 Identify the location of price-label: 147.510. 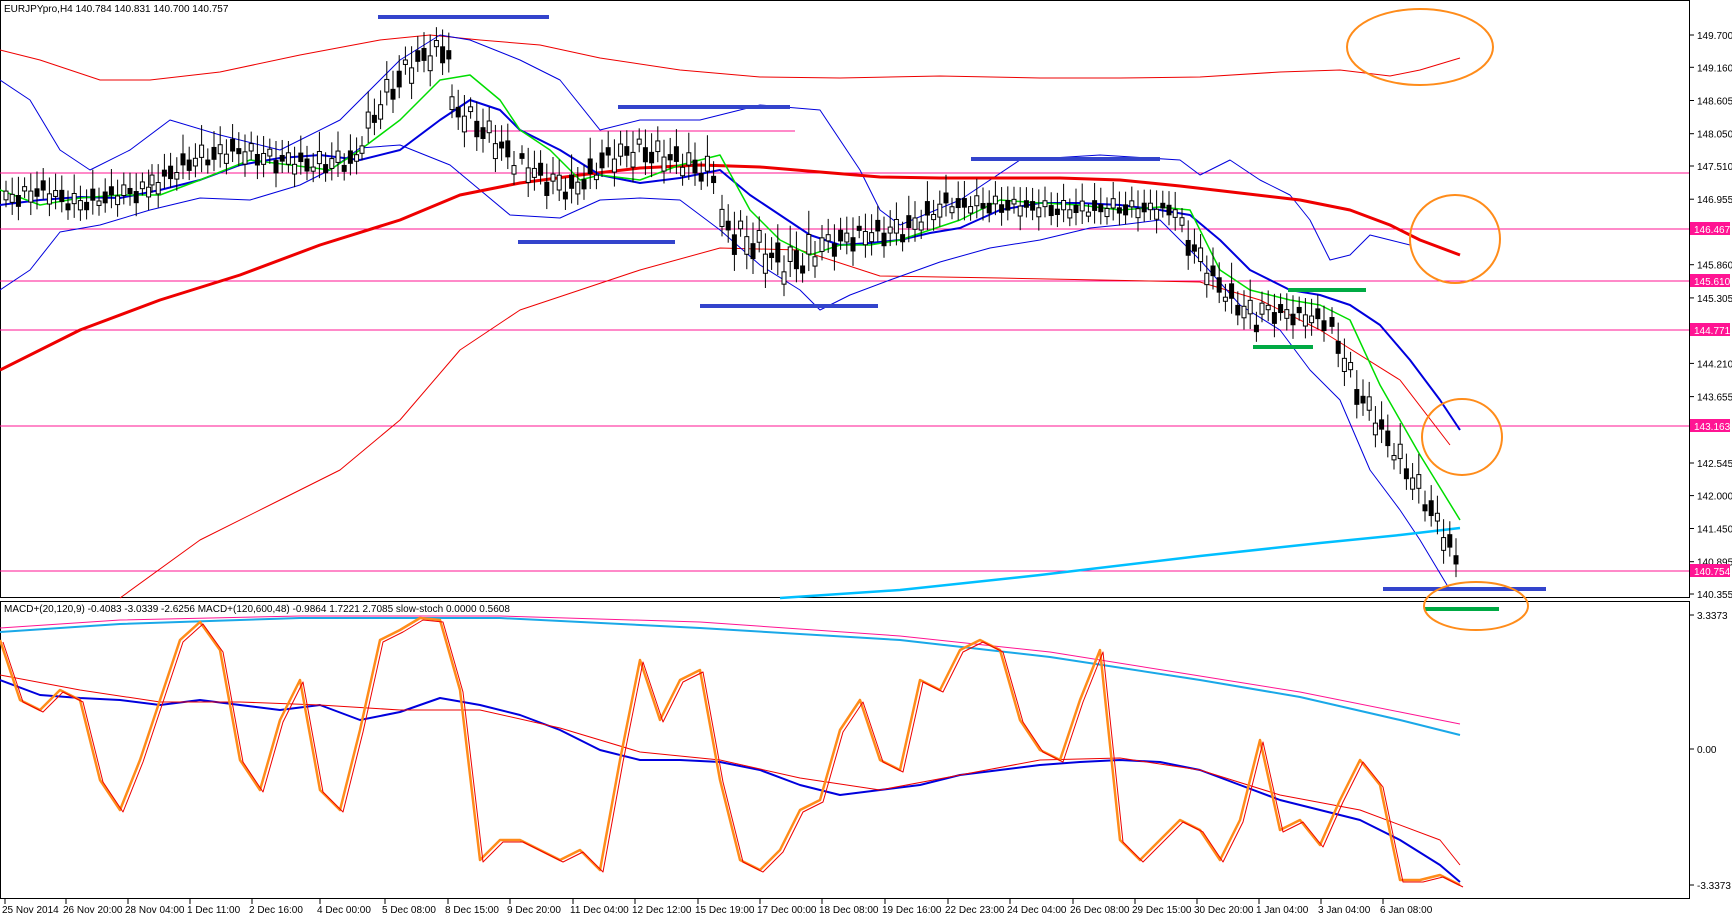
(1714, 167).